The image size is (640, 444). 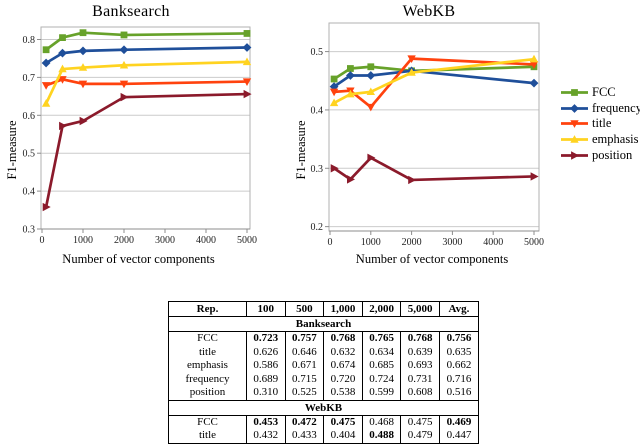 I want to click on x-tick-label: 4000, so click(x=493, y=242).